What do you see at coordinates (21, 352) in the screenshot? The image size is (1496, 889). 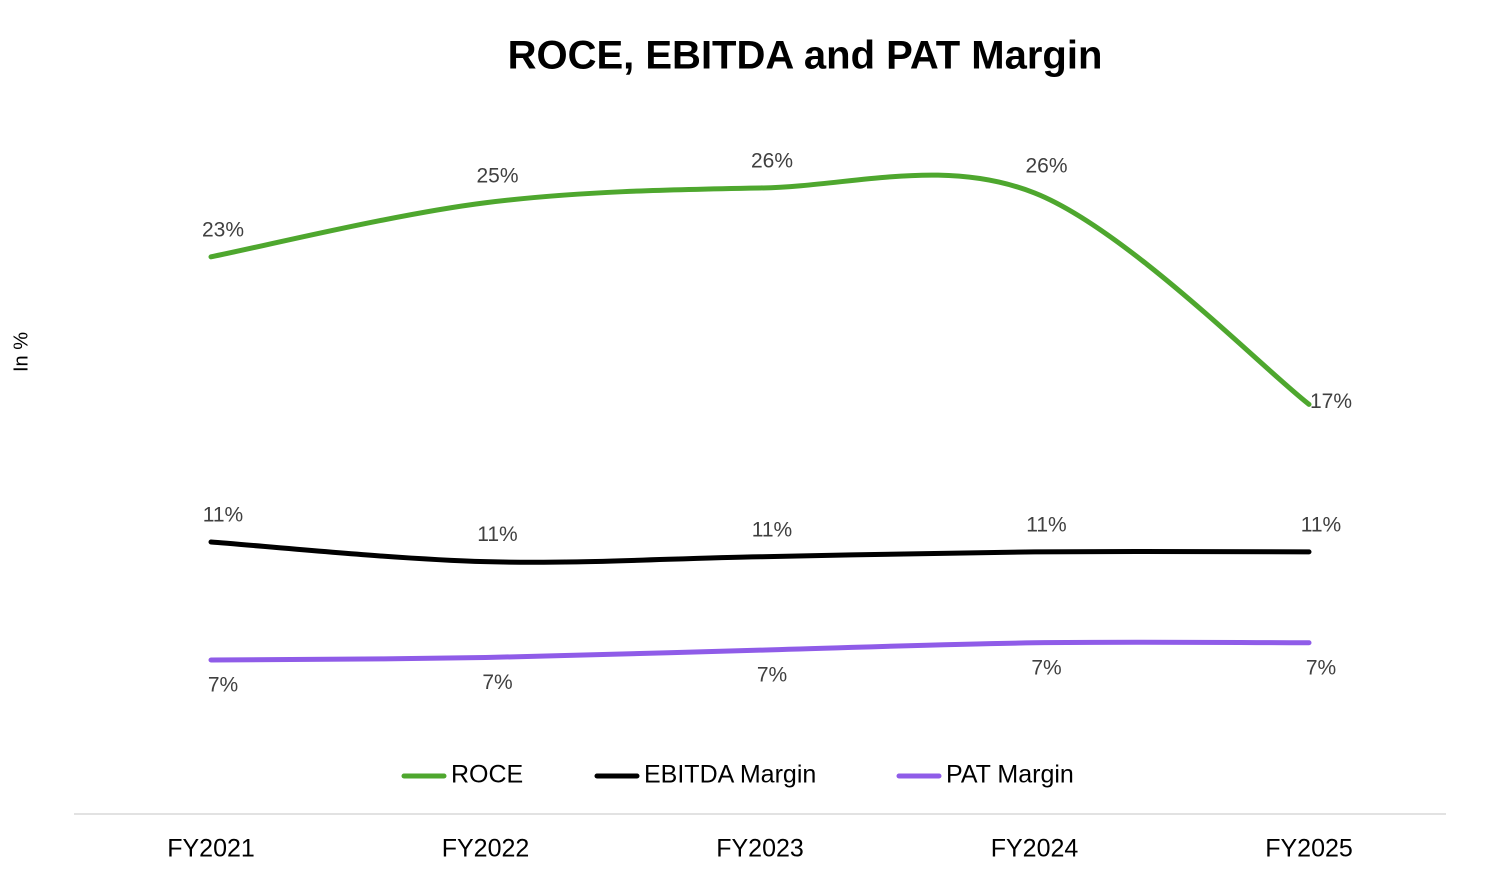 I see `y-axis-label: In %` at bounding box center [21, 352].